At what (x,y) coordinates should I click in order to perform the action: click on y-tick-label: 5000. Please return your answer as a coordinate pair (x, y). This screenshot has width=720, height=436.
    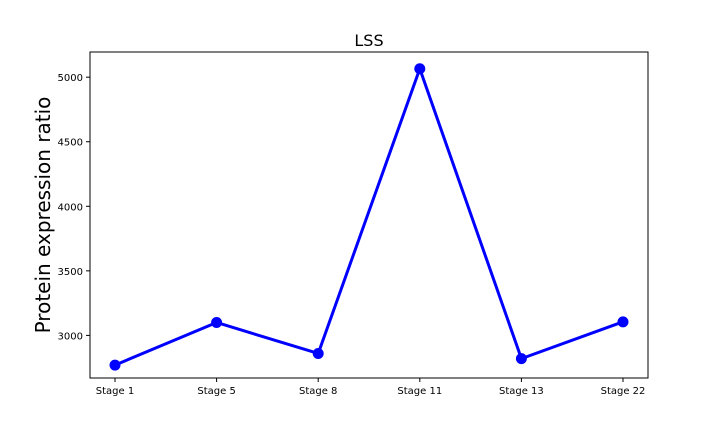
    Looking at the image, I should click on (70, 78).